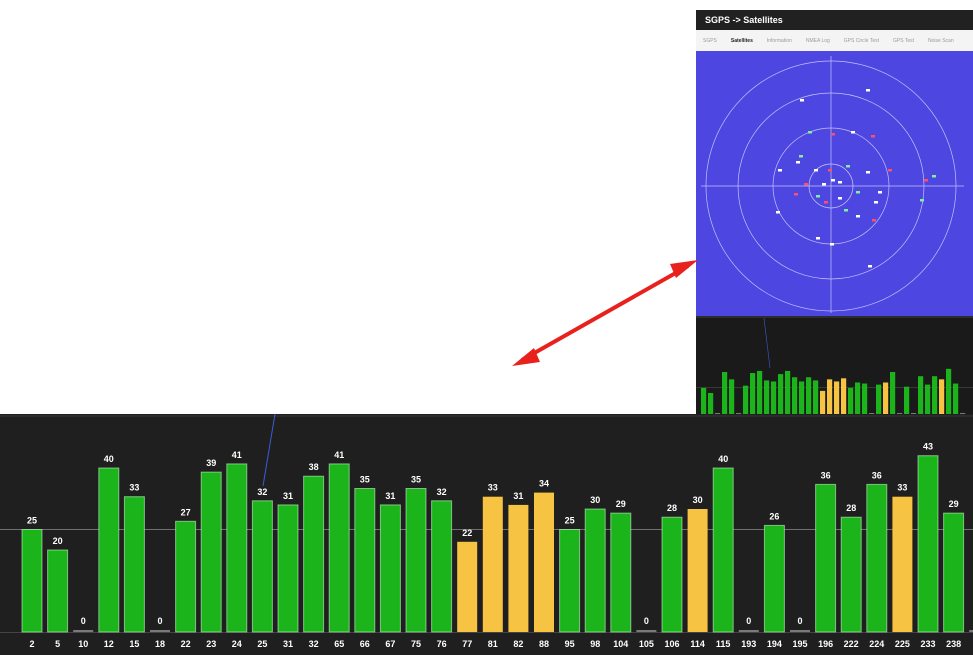 This screenshot has height=655, width=973. Describe the element at coordinates (467, 533) in the screenshot. I see `value-label-77: 22` at that location.